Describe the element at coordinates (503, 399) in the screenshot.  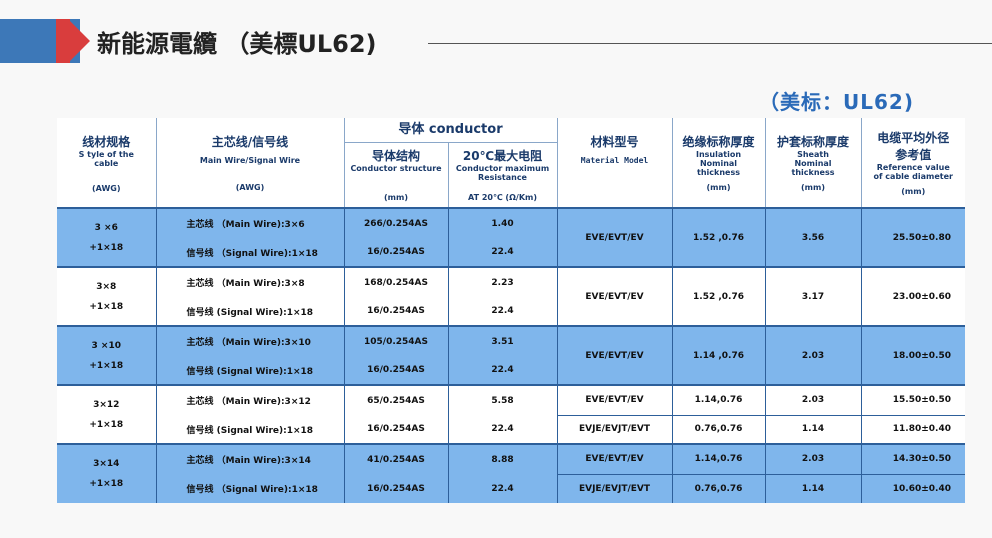
I see `resistance-cell: 5.58` at that location.